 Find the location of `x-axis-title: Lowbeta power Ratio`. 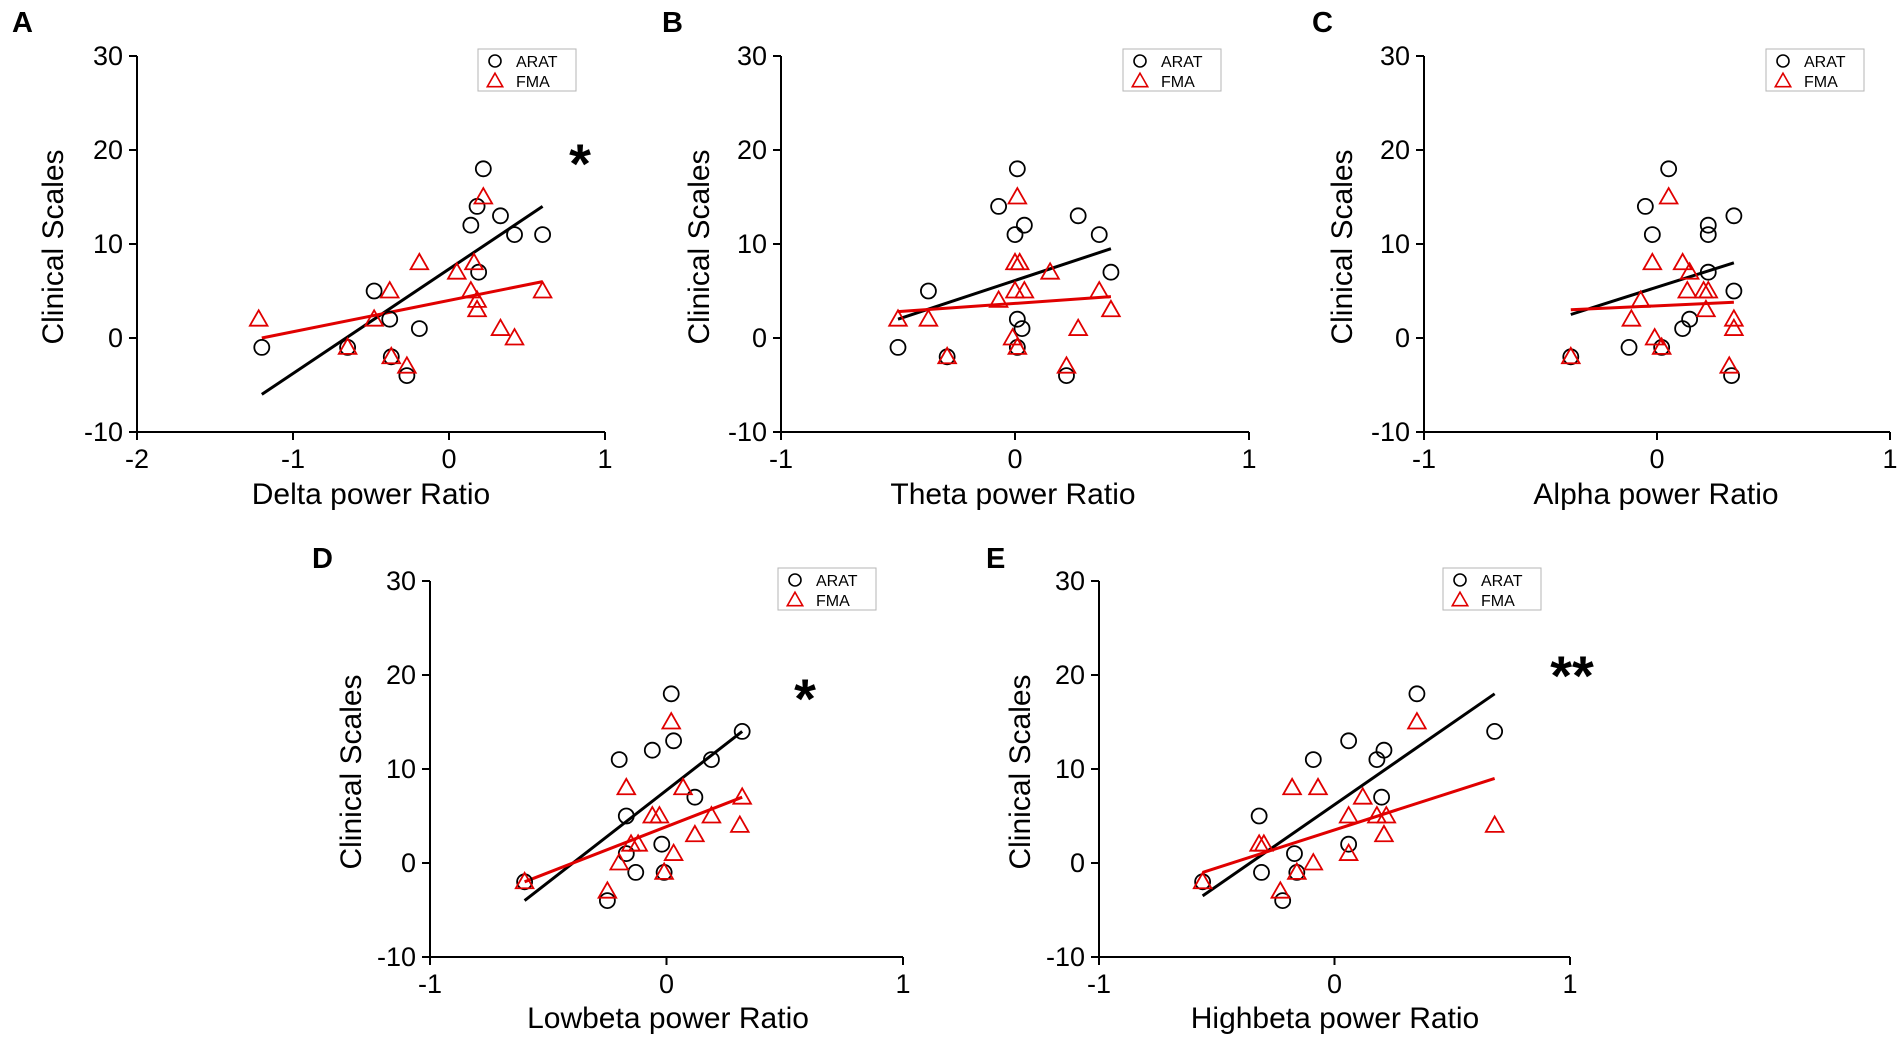

x-axis-title: Lowbeta power Ratio is located at coordinates (668, 1018).